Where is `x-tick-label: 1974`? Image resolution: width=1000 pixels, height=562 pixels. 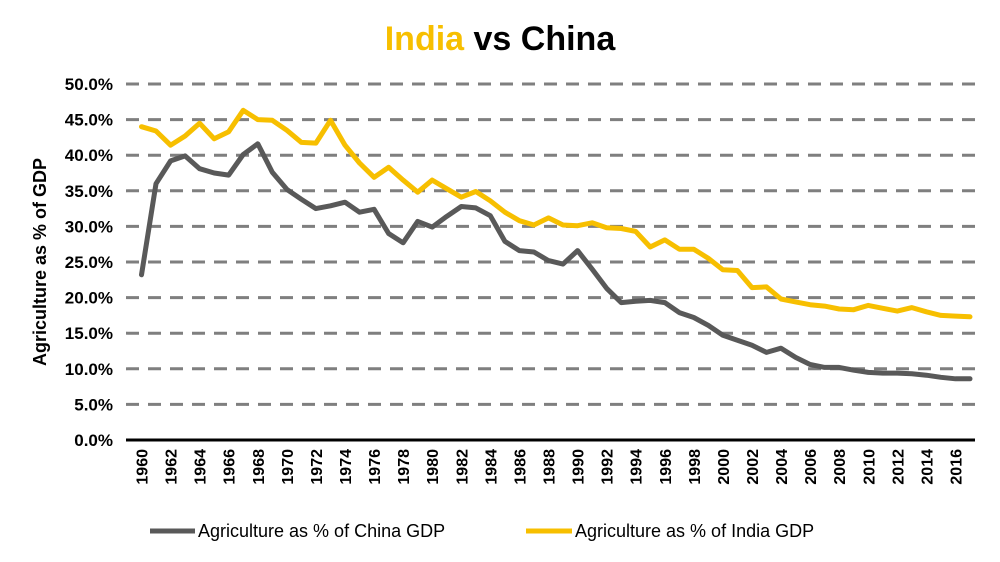
x-tick-label: 1974 is located at coordinates (346, 467).